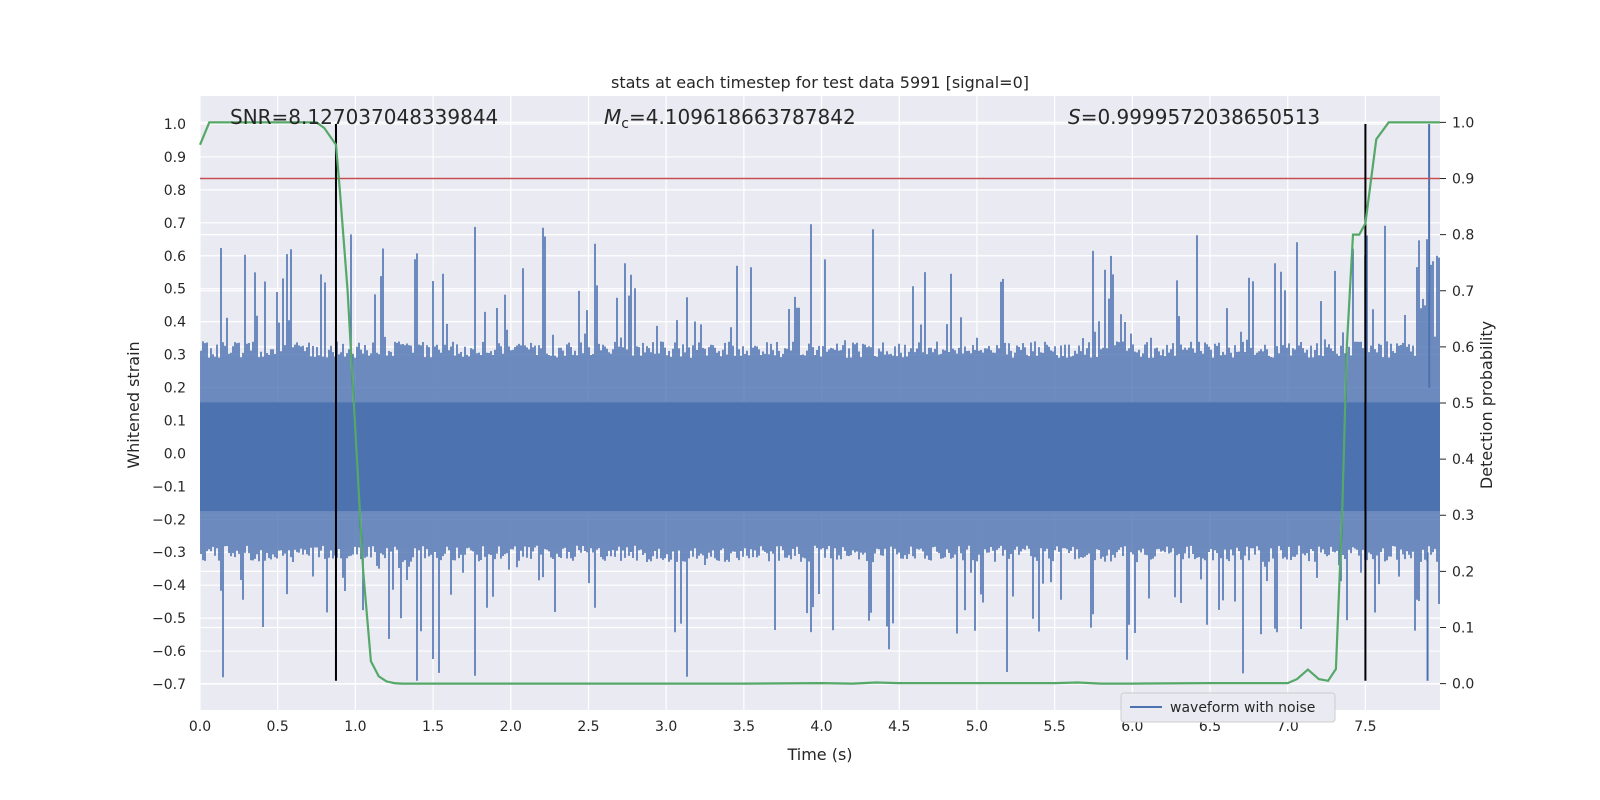 This screenshot has width=1600, height=800. What do you see at coordinates (666, 727) in the screenshot?
I see `x-tick-label: 3.0` at bounding box center [666, 727].